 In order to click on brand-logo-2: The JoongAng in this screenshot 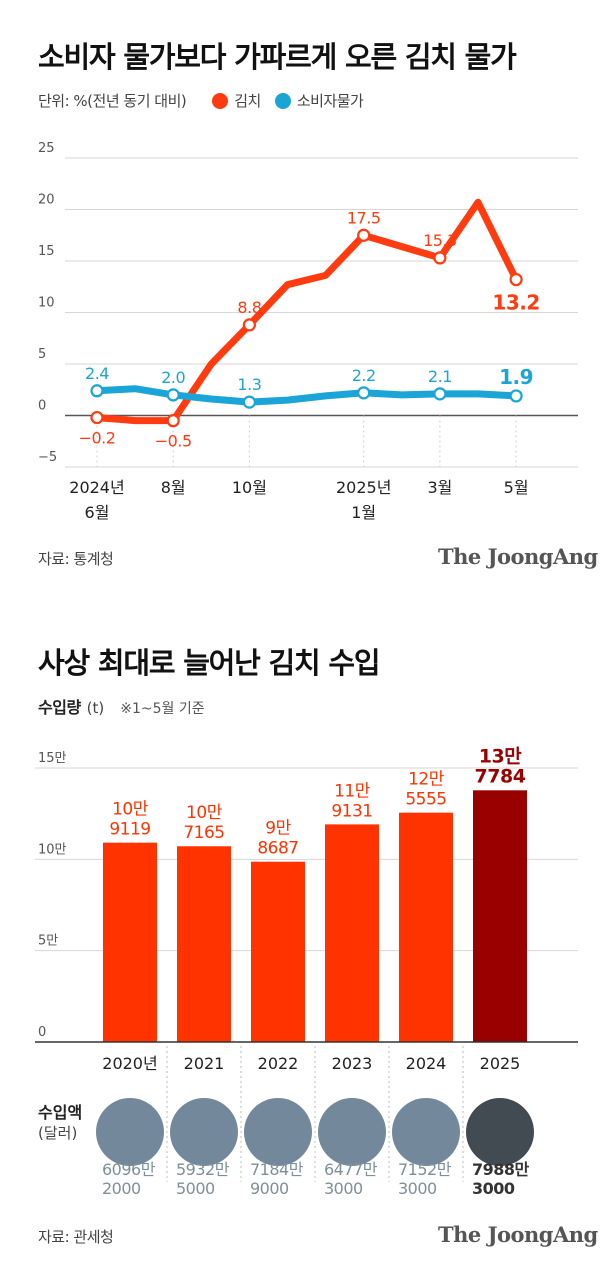, I will do `click(518, 1234)`.